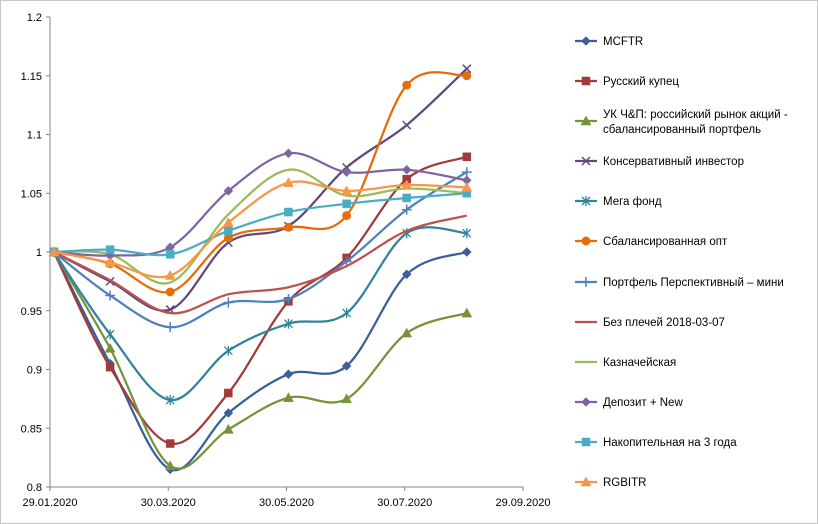 This screenshot has width=818, height=524. I want to click on x-tick-label: 30.05.2020, so click(286, 503).